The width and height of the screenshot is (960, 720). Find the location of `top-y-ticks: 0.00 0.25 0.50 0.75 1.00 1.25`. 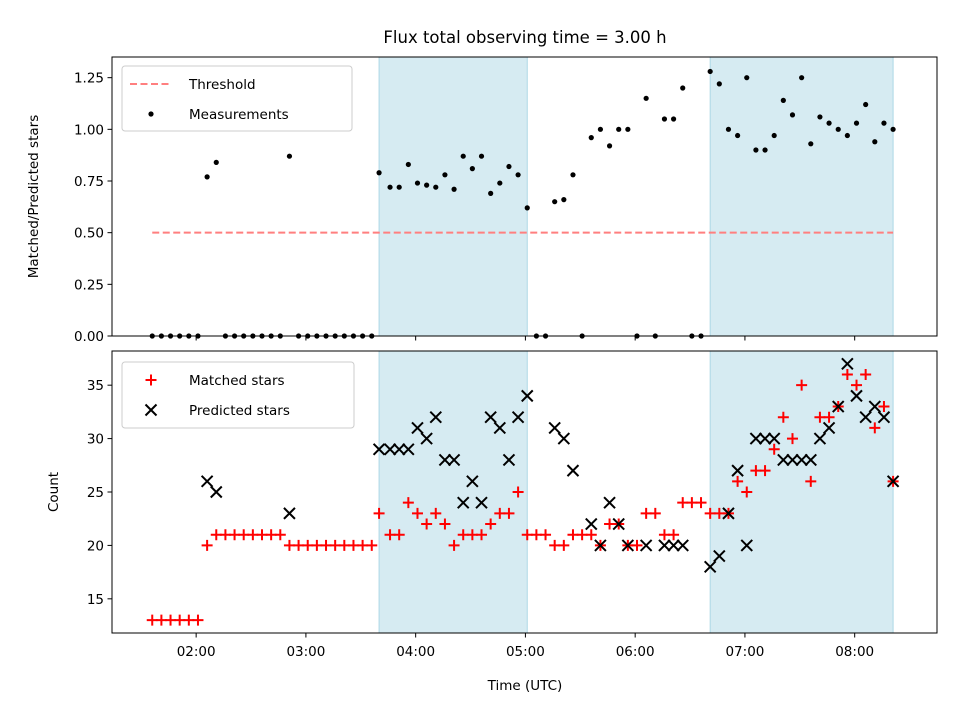

top-y-ticks: 0.00 0.25 0.50 0.75 1.00 1.25 is located at coordinates (93, 208).